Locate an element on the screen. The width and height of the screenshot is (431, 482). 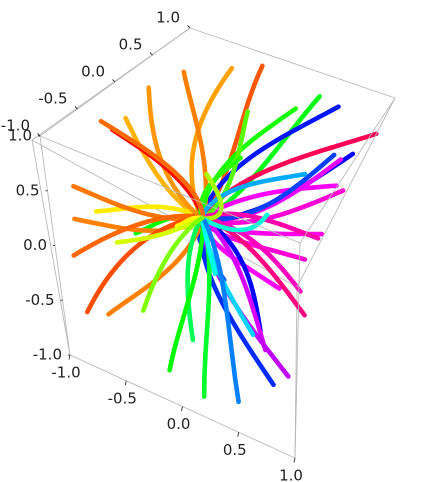
x-axis-tick-label-0: -1.0 is located at coordinates (65, 373).